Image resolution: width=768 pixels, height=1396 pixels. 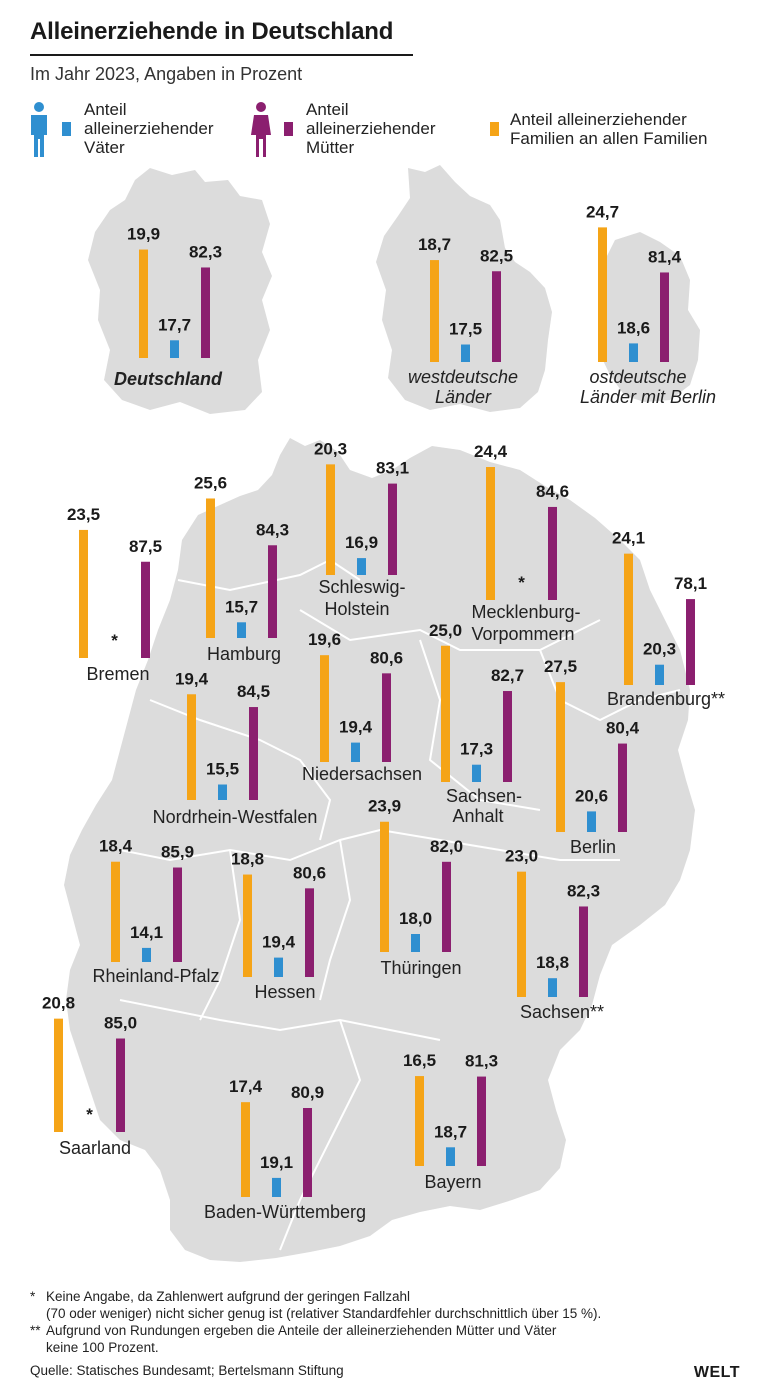 I want to click on region-11-families-value: 27,5, so click(x=560, y=666).